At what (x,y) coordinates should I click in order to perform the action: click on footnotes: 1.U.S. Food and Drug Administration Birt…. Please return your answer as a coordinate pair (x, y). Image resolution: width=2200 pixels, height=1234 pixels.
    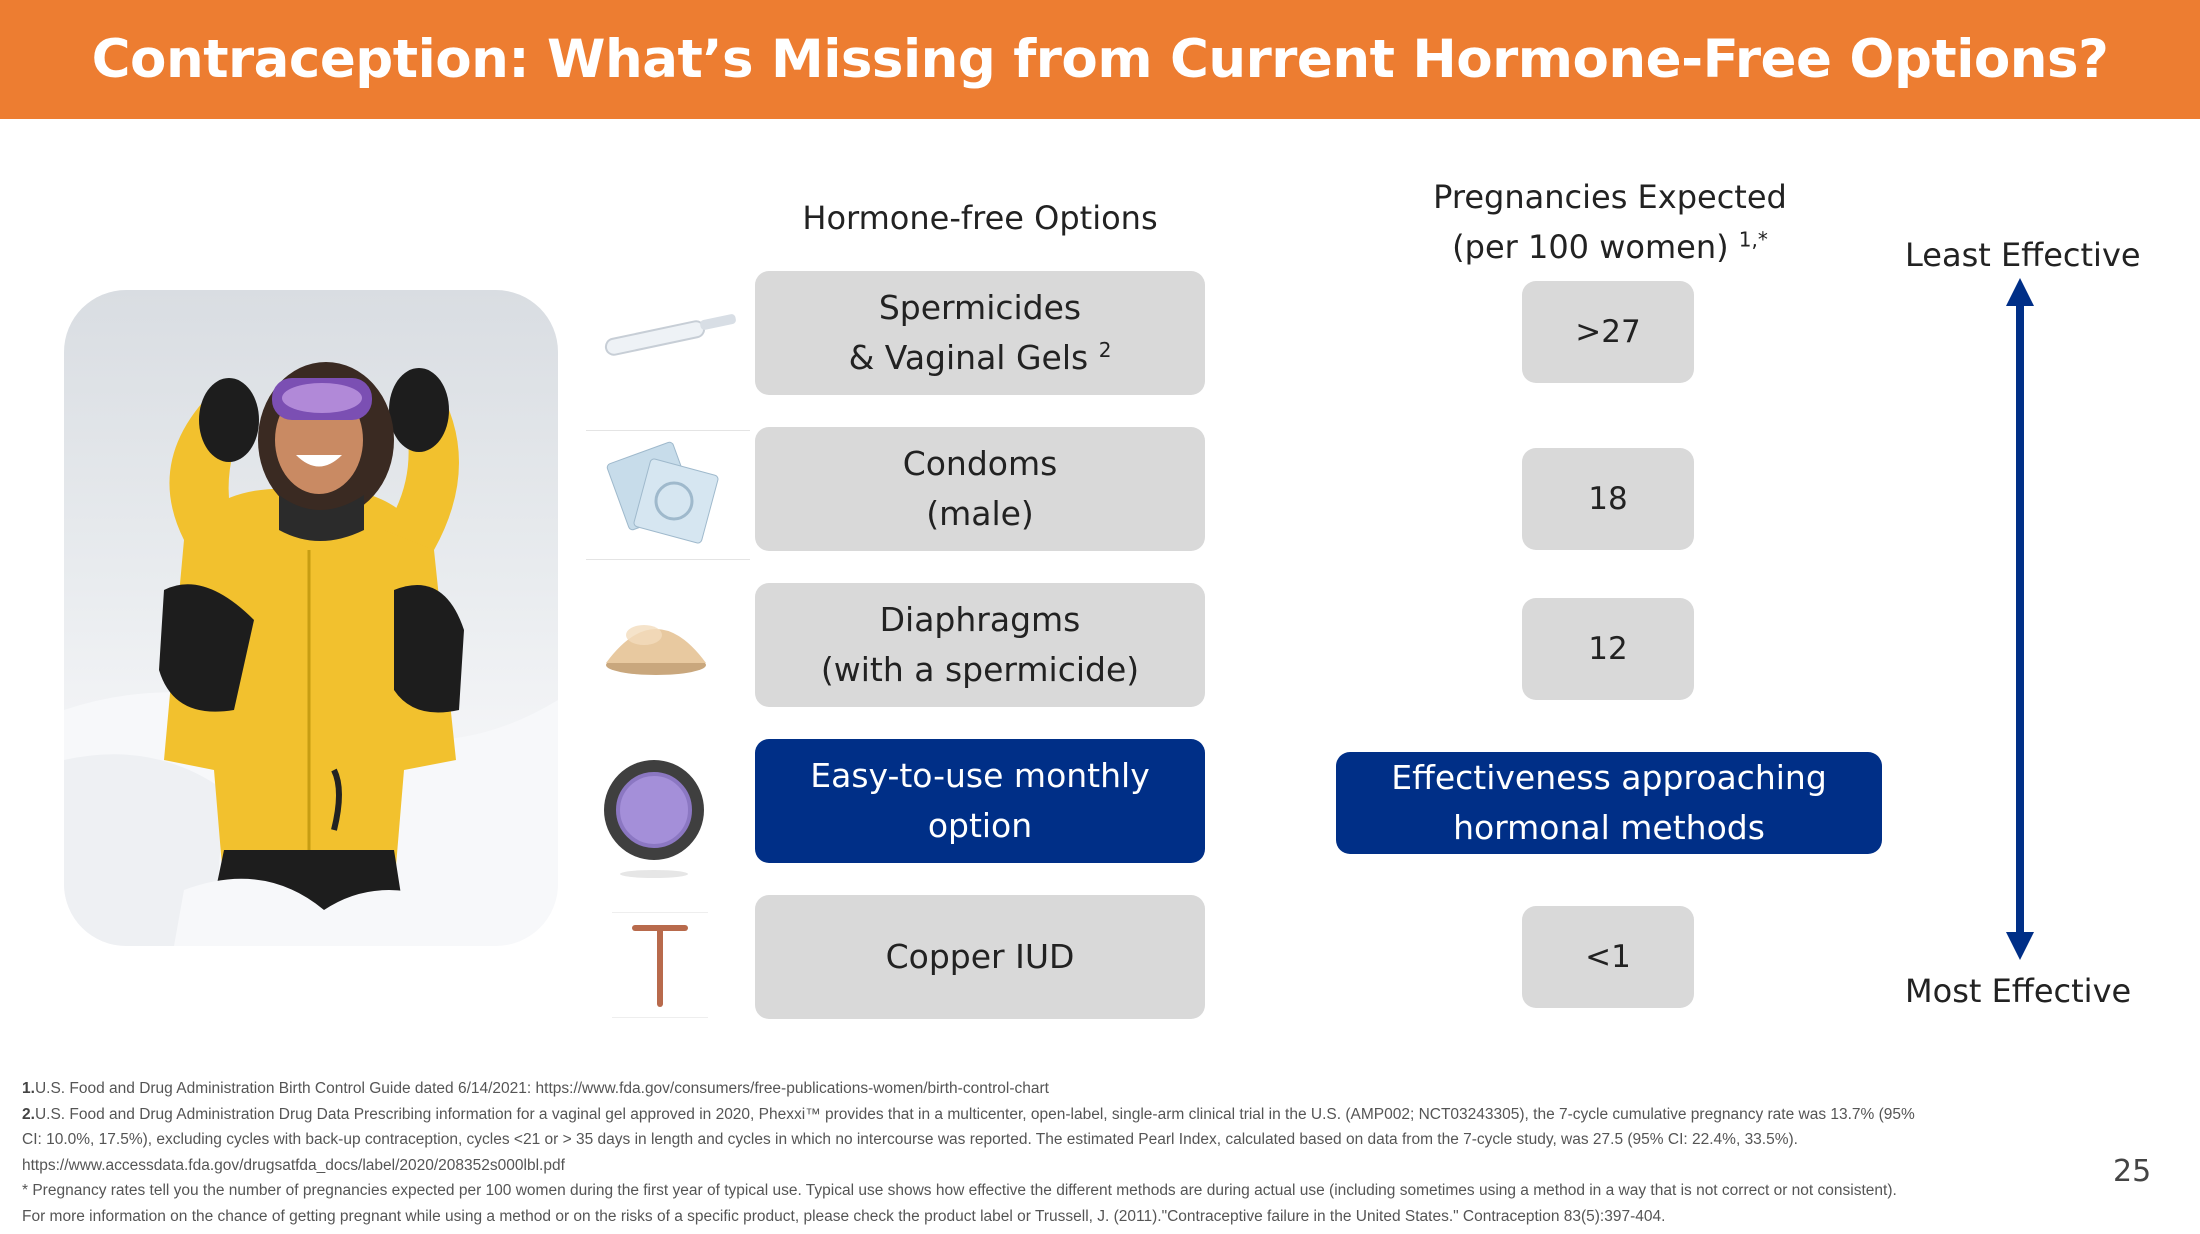
    Looking at the image, I should click on (1067, 1152).